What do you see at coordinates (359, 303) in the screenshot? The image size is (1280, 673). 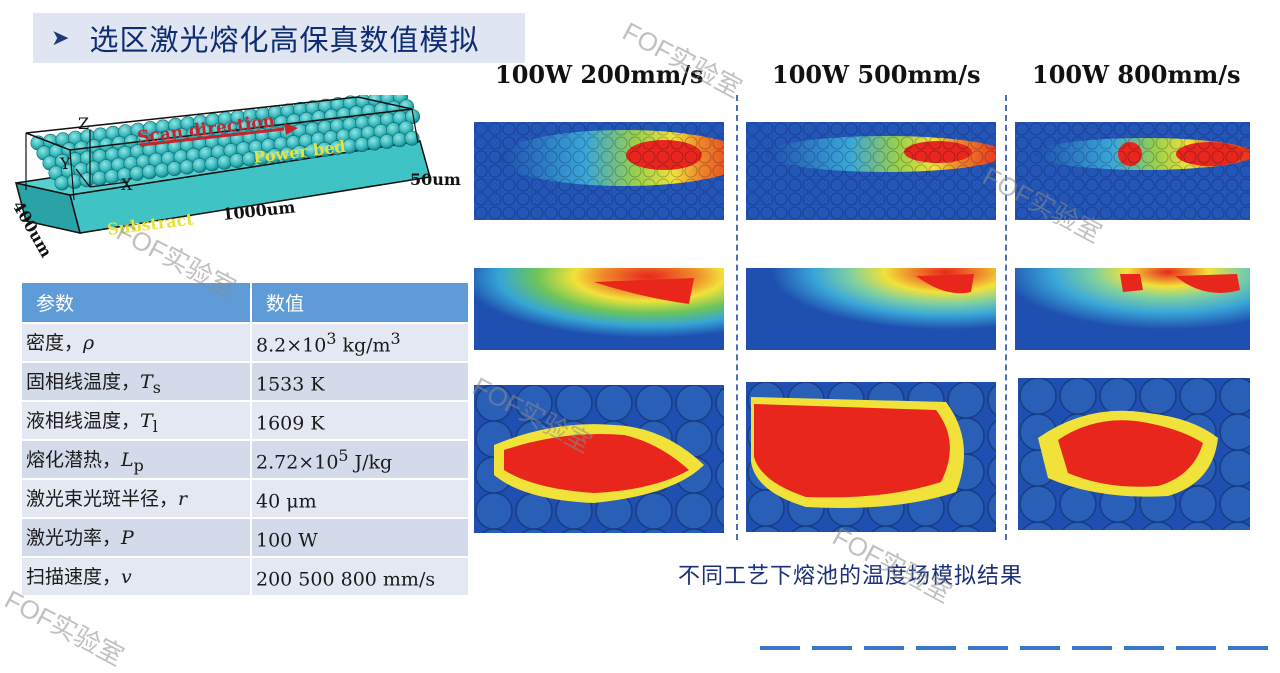 I see `header-value: 数值` at bounding box center [359, 303].